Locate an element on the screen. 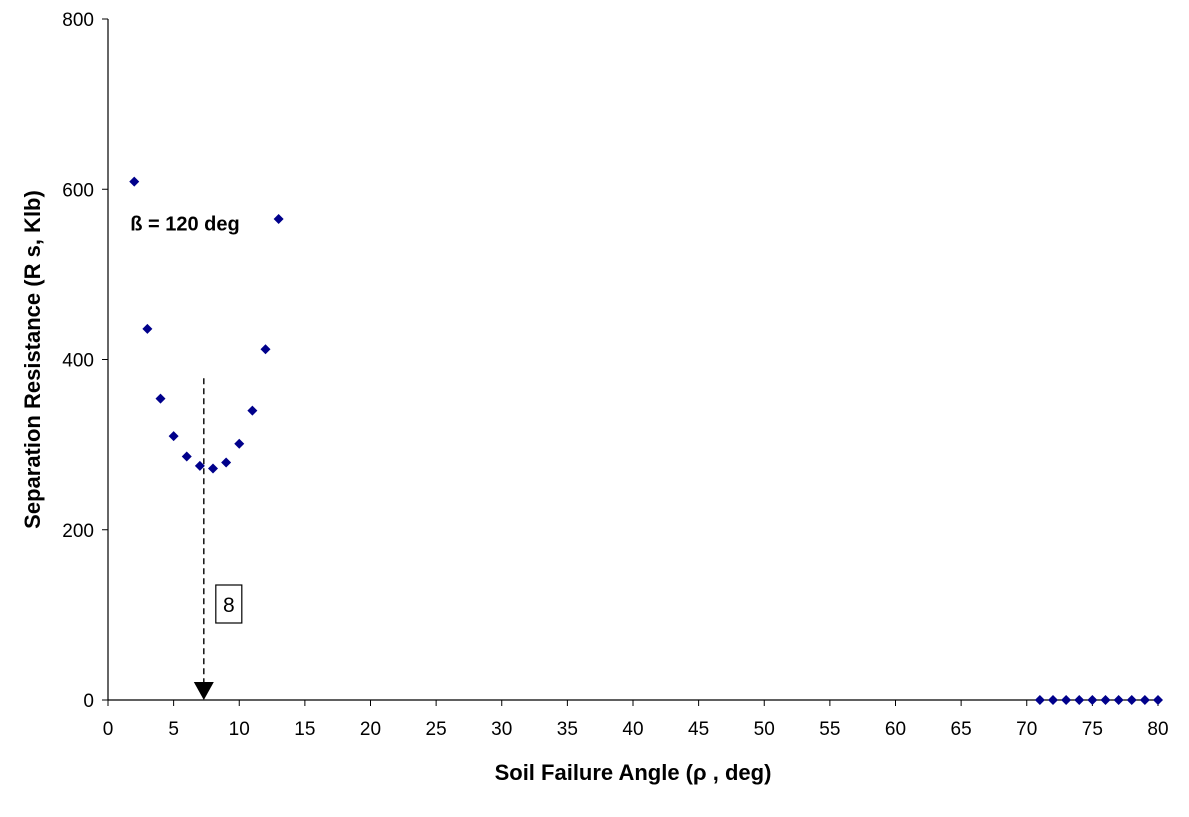 This screenshot has height=817, width=1189. x-axis-title: Soil Failure Angle (ρ , deg) is located at coordinates (633, 772).